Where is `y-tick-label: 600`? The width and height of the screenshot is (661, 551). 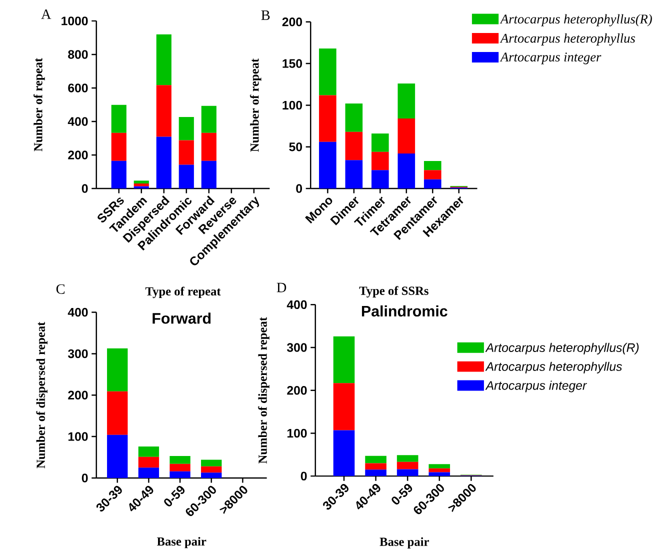 y-tick-label: 600 is located at coordinates (78, 87).